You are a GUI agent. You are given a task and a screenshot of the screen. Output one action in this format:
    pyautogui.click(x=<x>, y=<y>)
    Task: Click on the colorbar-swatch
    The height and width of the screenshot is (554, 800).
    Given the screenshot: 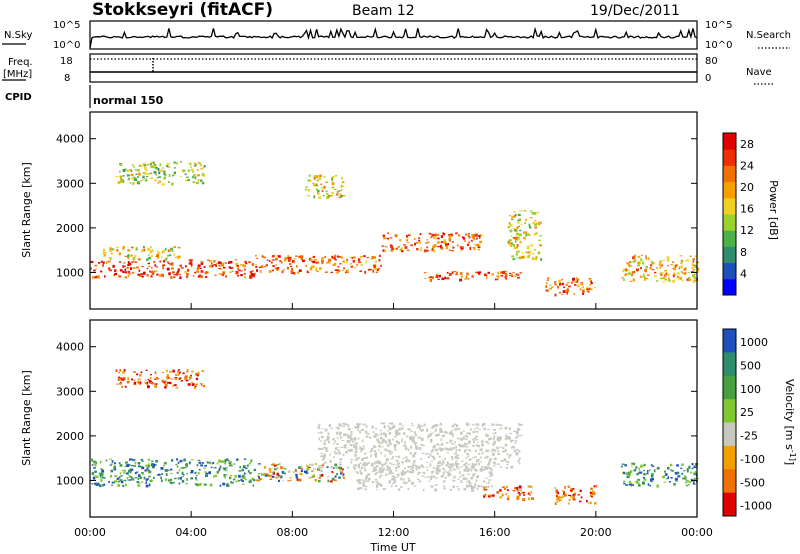 What is the action you would take?
    pyautogui.click(x=729, y=238)
    